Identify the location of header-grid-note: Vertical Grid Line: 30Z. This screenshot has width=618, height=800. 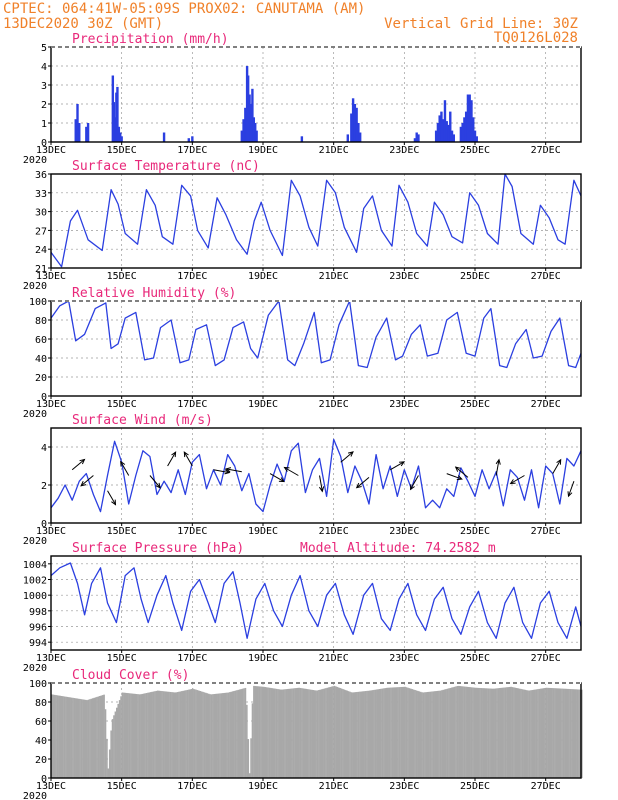
(481, 24).